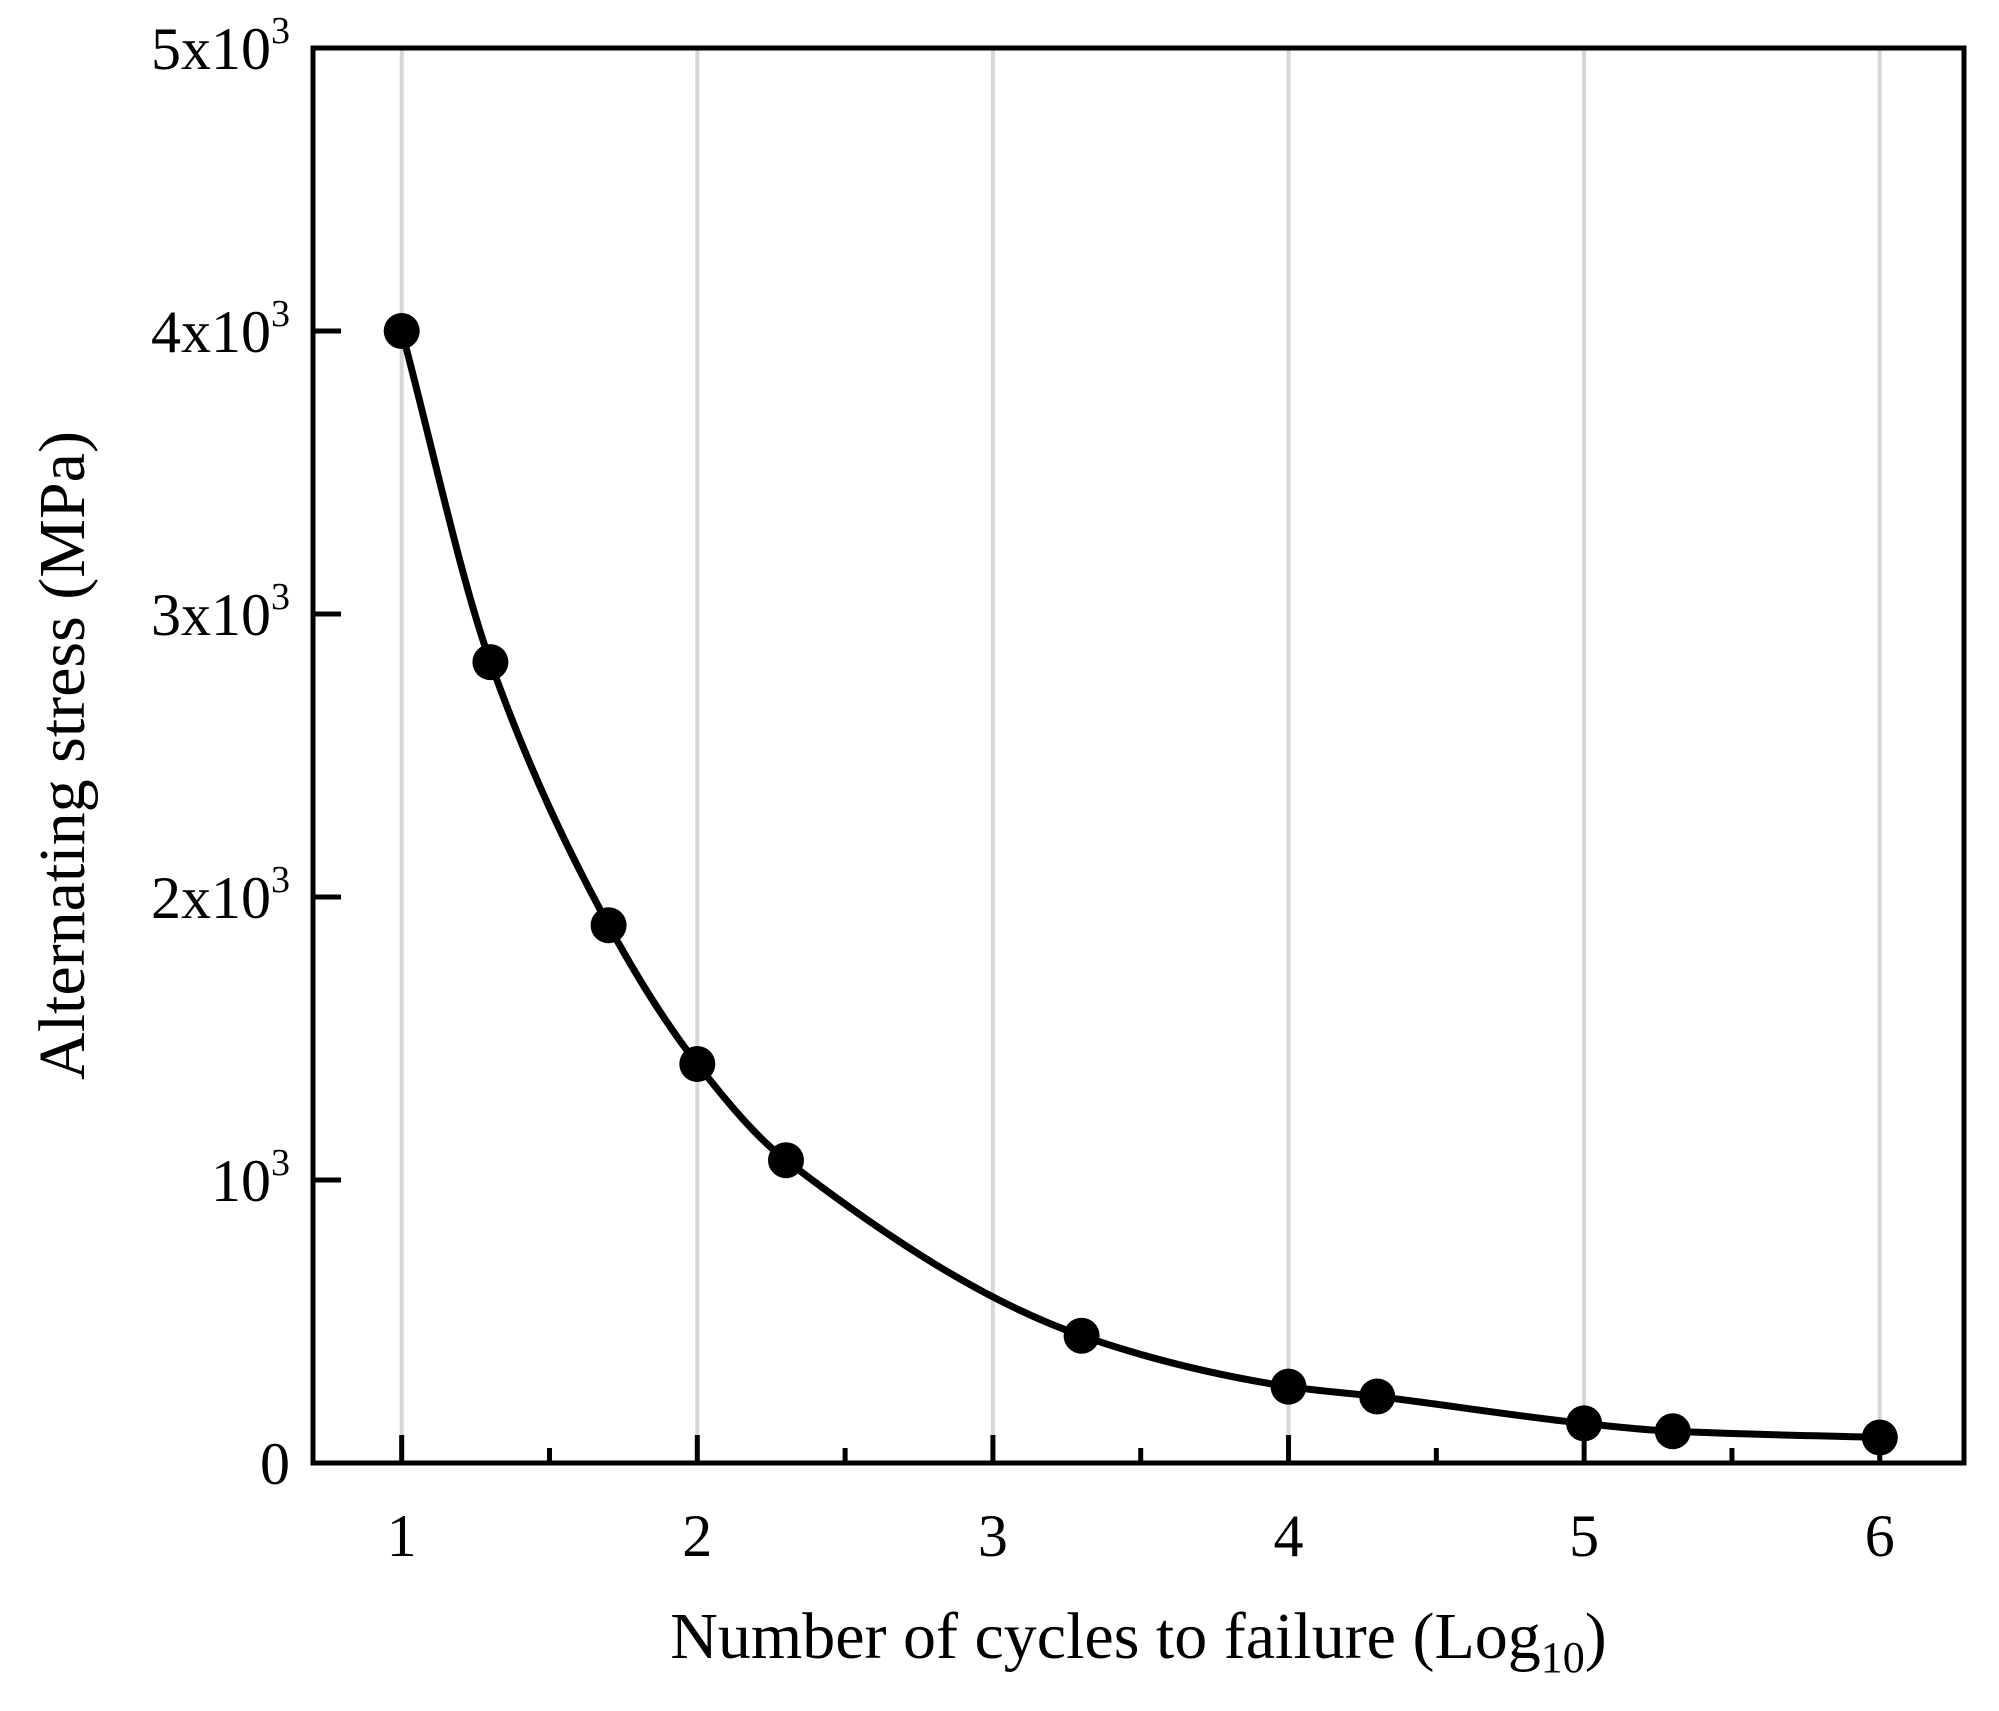 This screenshot has width=1999, height=1711. I want to click on y-tick-label: 5x10³, so click(220, 46).